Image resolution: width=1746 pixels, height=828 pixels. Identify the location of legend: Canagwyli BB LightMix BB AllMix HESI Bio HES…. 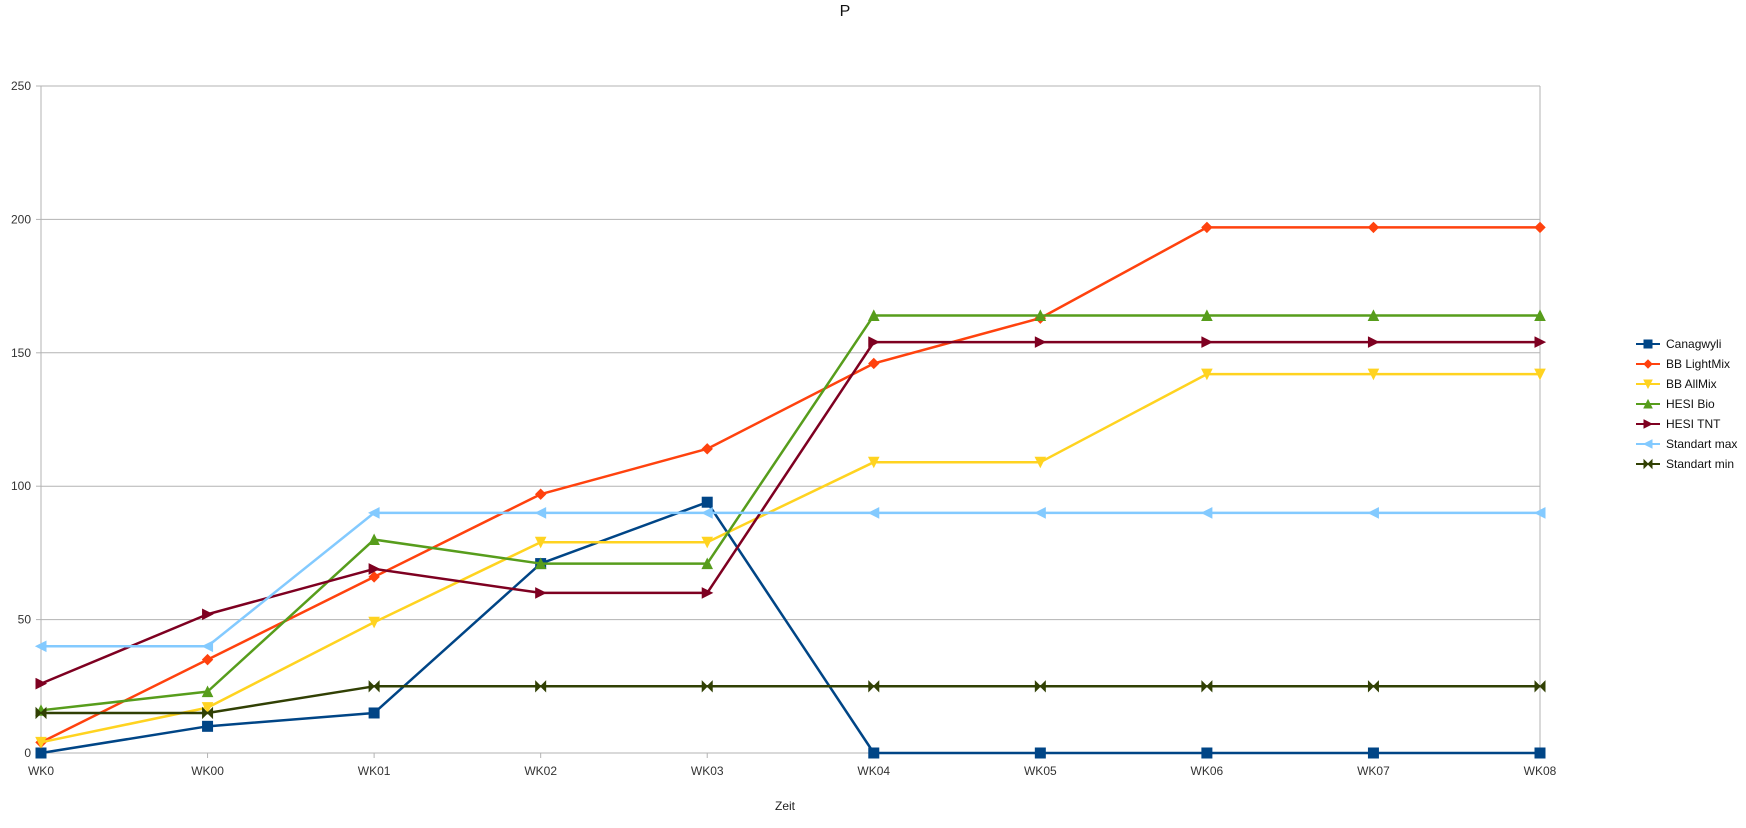
(1686, 404).